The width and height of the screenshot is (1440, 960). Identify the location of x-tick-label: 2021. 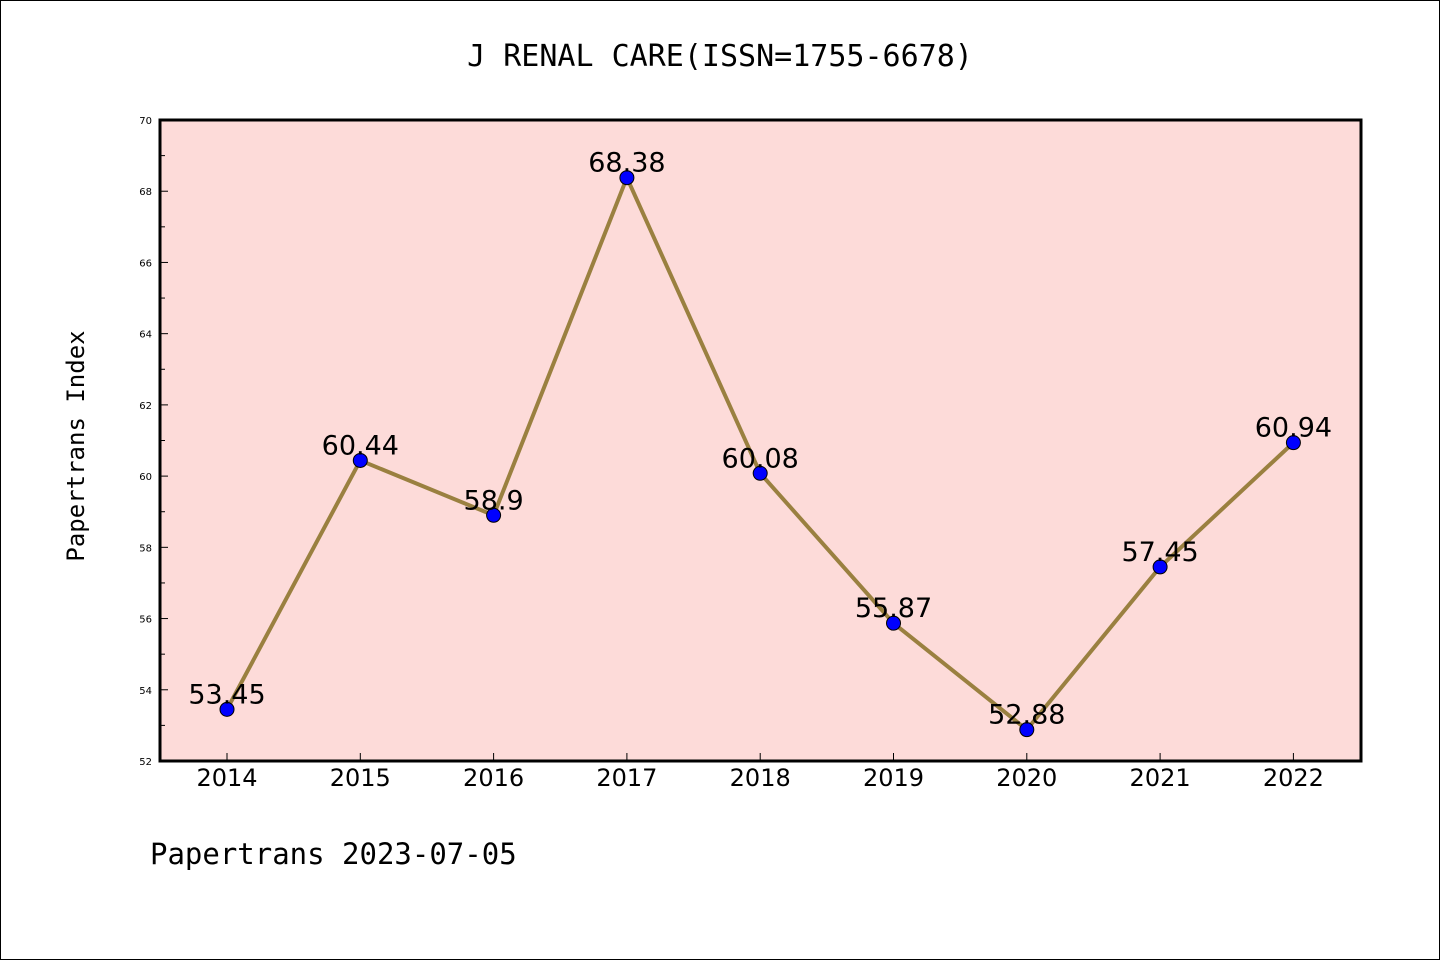
(1160, 778).